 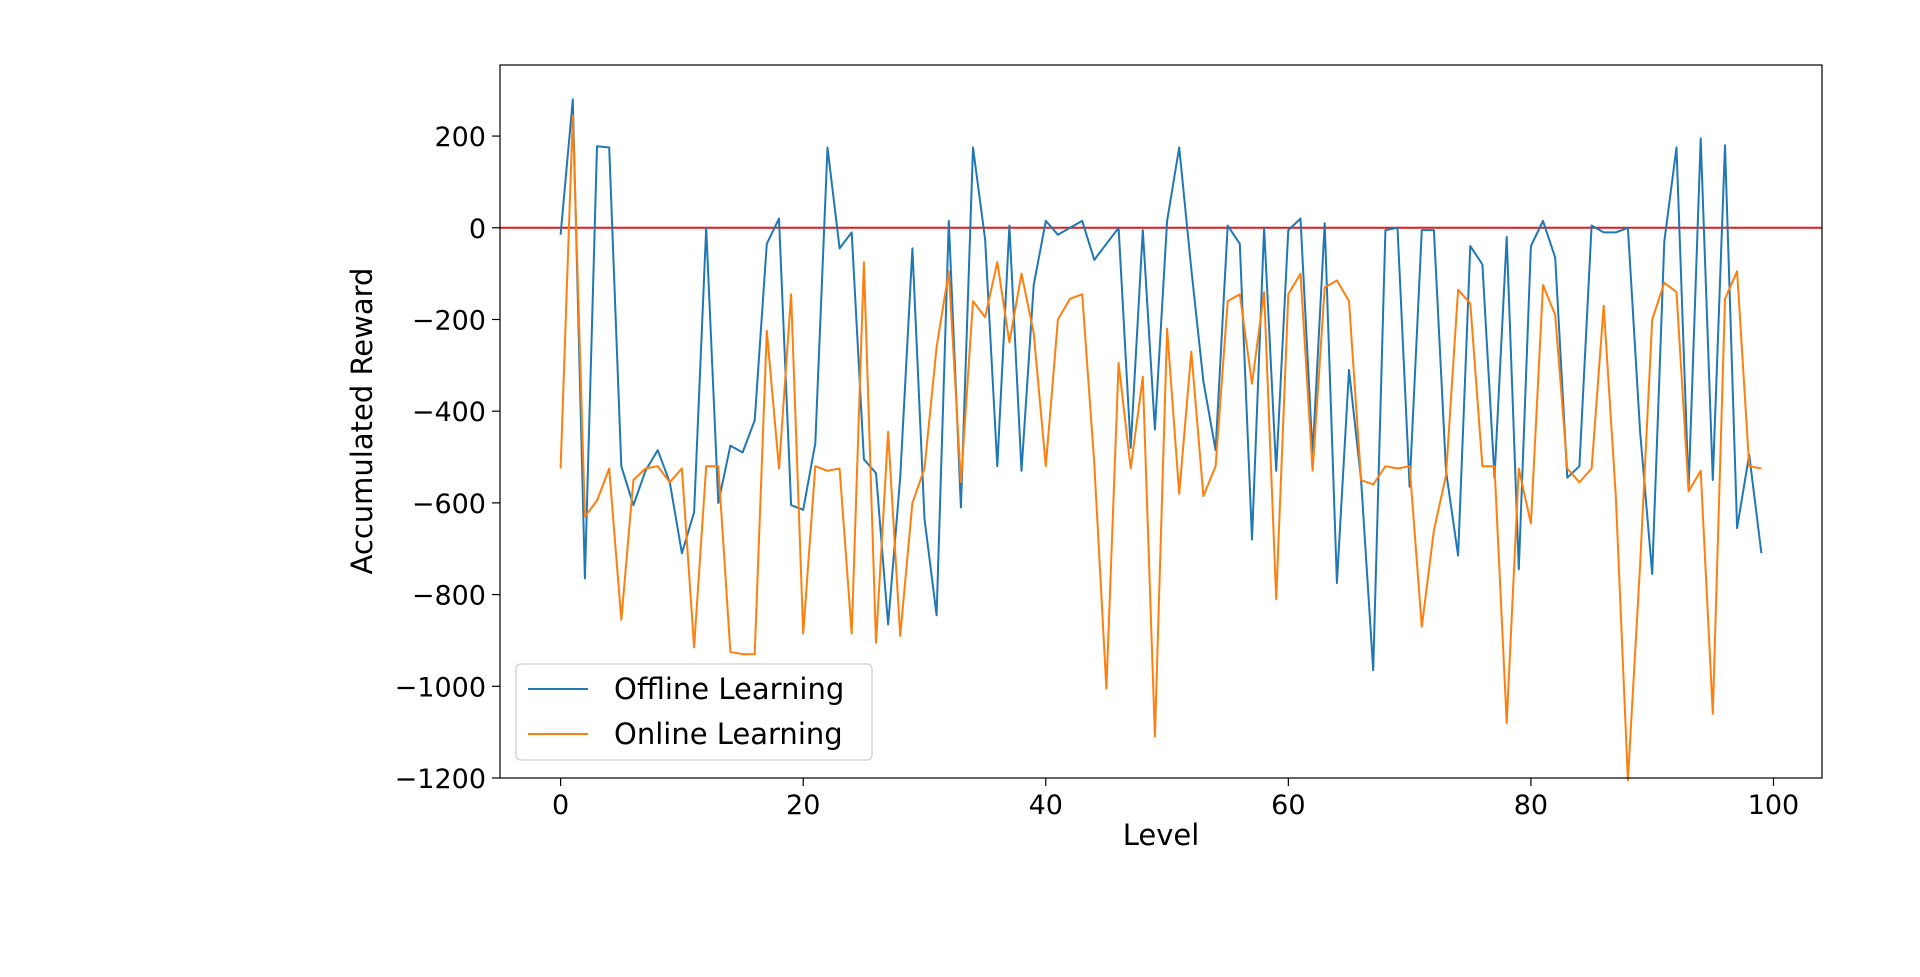 I want to click on x-axis-label: Level, so click(x=1161, y=835).